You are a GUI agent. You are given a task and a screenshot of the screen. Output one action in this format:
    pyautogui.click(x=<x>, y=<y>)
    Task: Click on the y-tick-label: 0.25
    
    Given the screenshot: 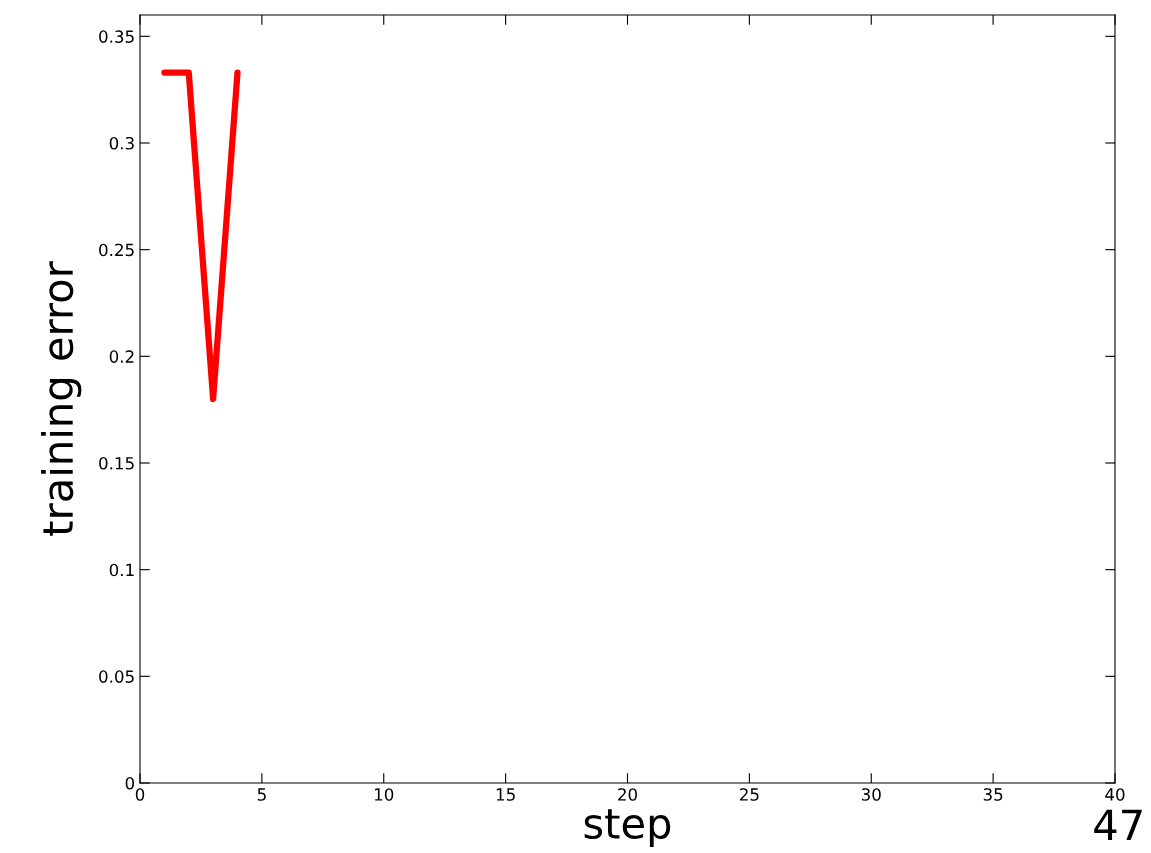 What is the action you would take?
    pyautogui.click(x=116, y=250)
    